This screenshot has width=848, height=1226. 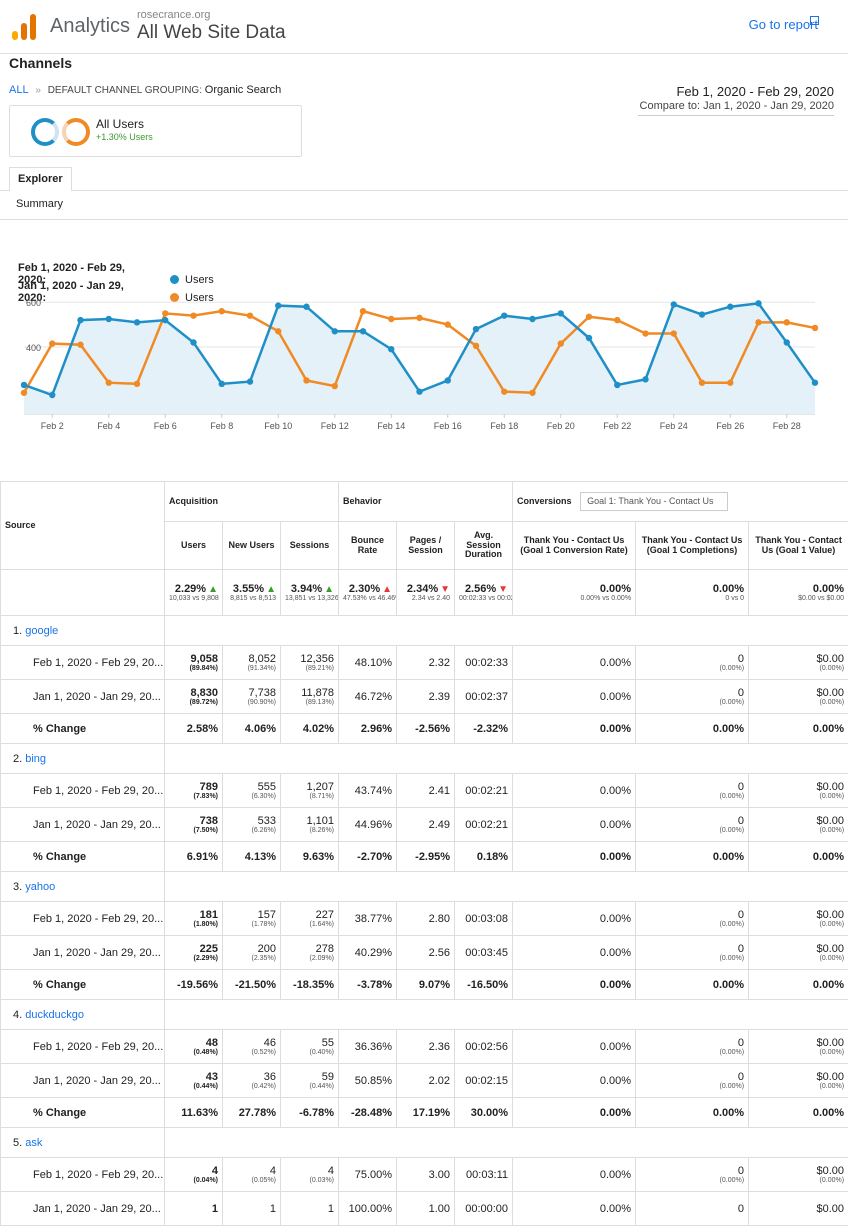 I want to click on change-cell: 9.07%, so click(x=426, y=985).